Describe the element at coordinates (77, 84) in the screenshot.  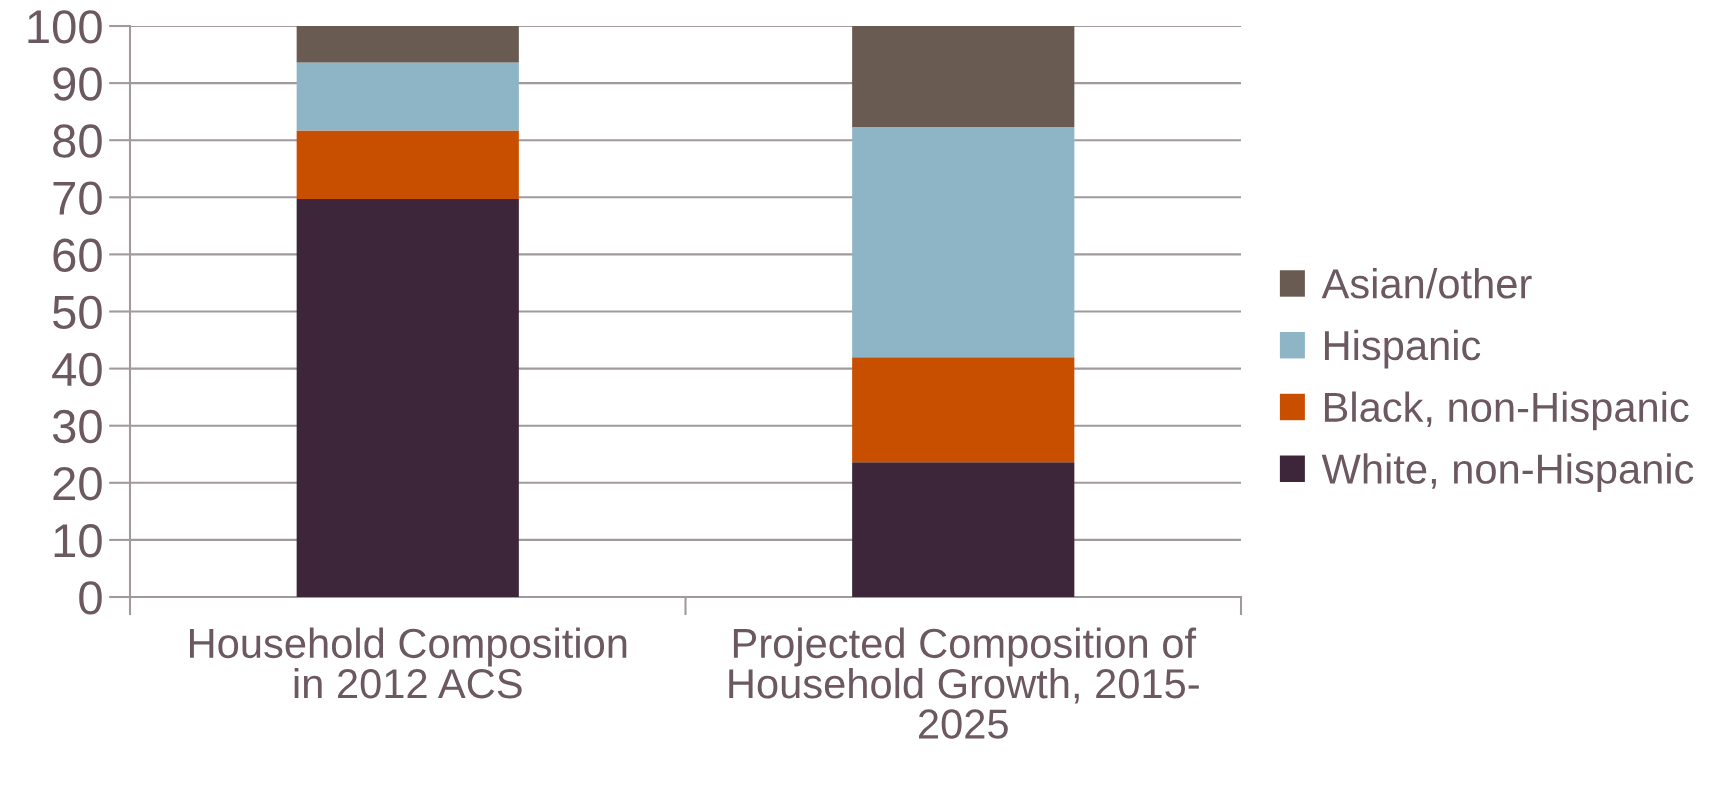
I see `y-tick-label: 90` at that location.